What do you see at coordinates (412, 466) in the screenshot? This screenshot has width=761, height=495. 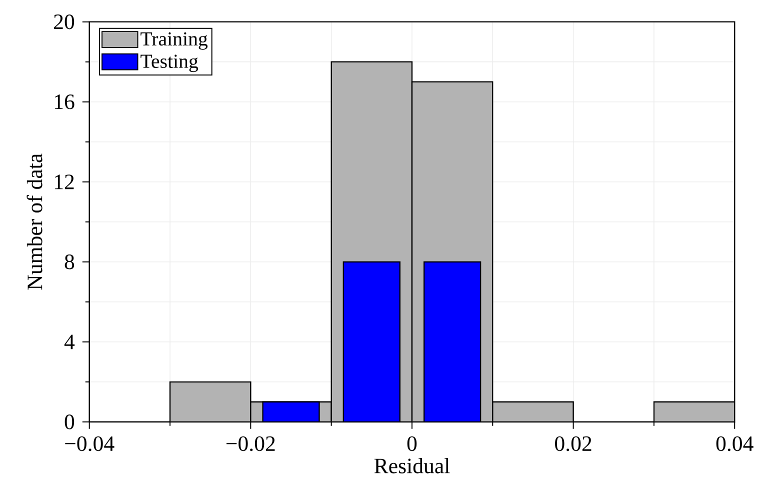 I see `x-axis-title: Residual` at bounding box center [412, 466].